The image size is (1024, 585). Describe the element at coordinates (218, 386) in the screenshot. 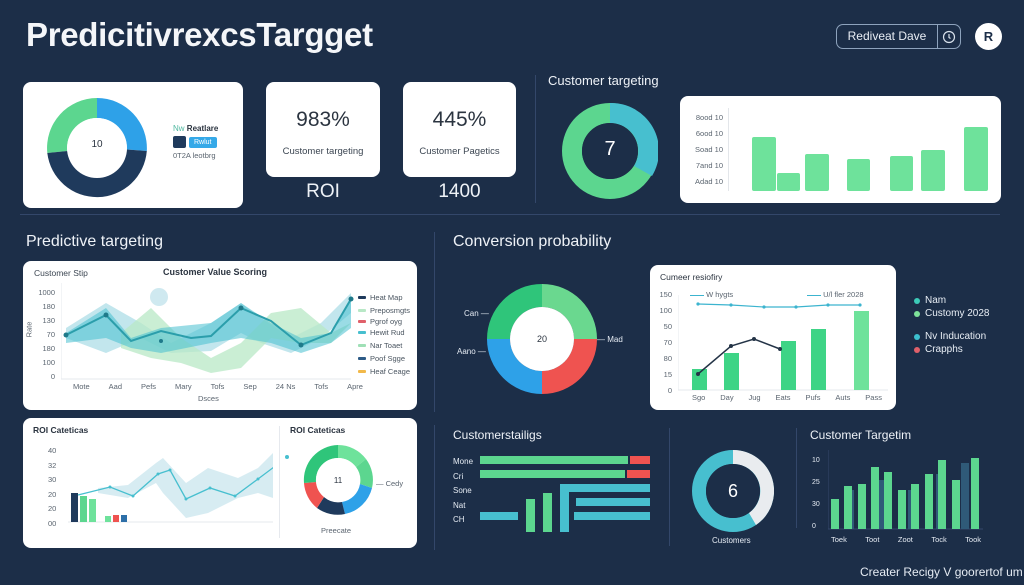

I see `x-axis-labels: Mote Aad Pefs Mary Tofs Sep 24 Ns Tofs Apre` at that location.